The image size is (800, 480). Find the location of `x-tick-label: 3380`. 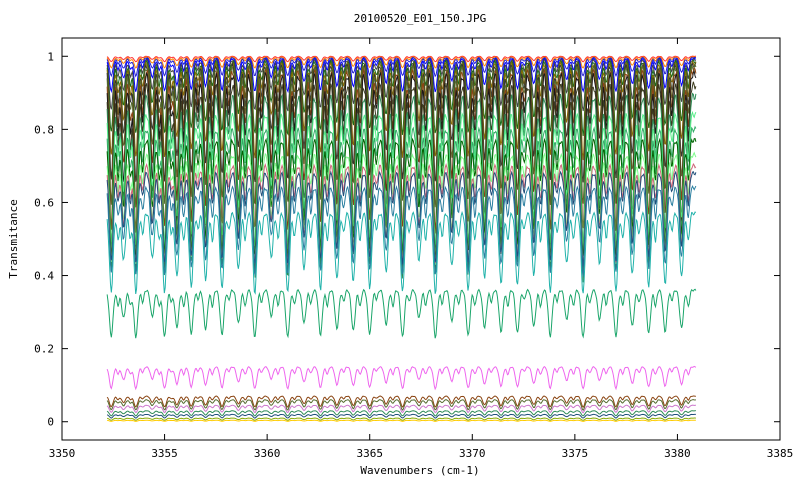

x-tick-label: 3380 is located at coordinates (677, 453).